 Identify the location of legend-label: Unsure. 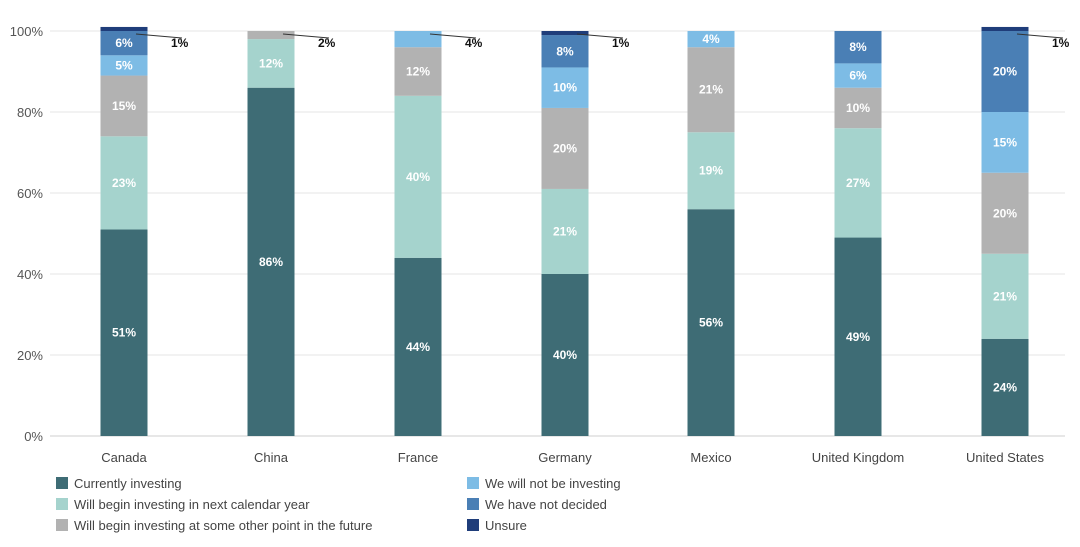
(506, 525).